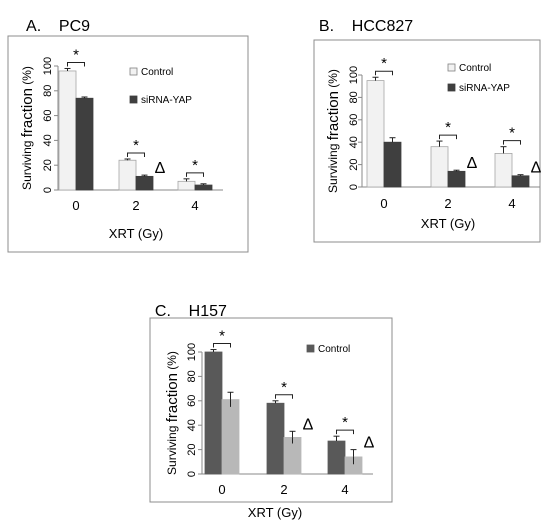 Image resolution: width=550 pixels, height=527 pixels. I want to click on panel-a-y-tick-label: 60, so click(48, 115).